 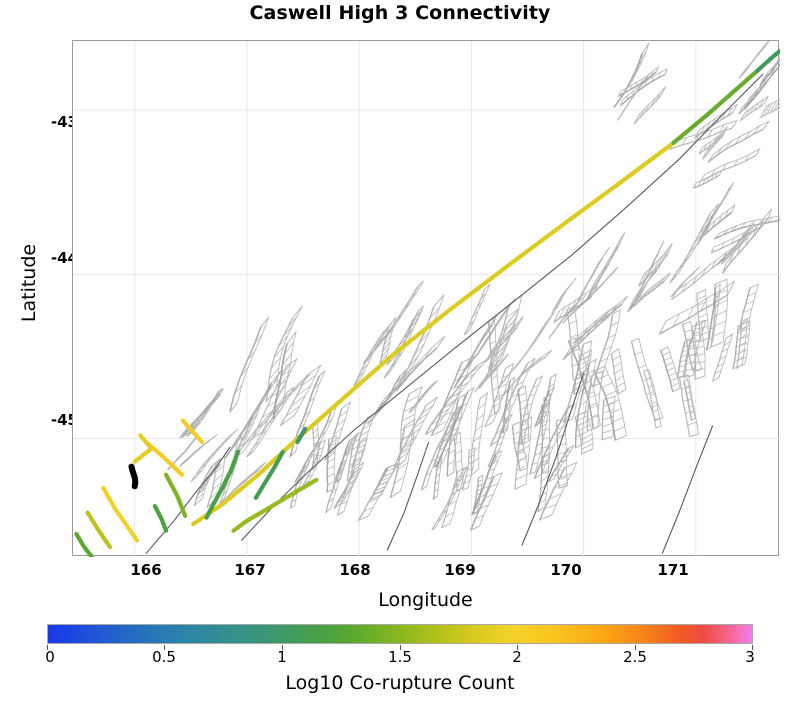 I want to click on colorbar-tick-label: 1, so click(x=282, y=657).